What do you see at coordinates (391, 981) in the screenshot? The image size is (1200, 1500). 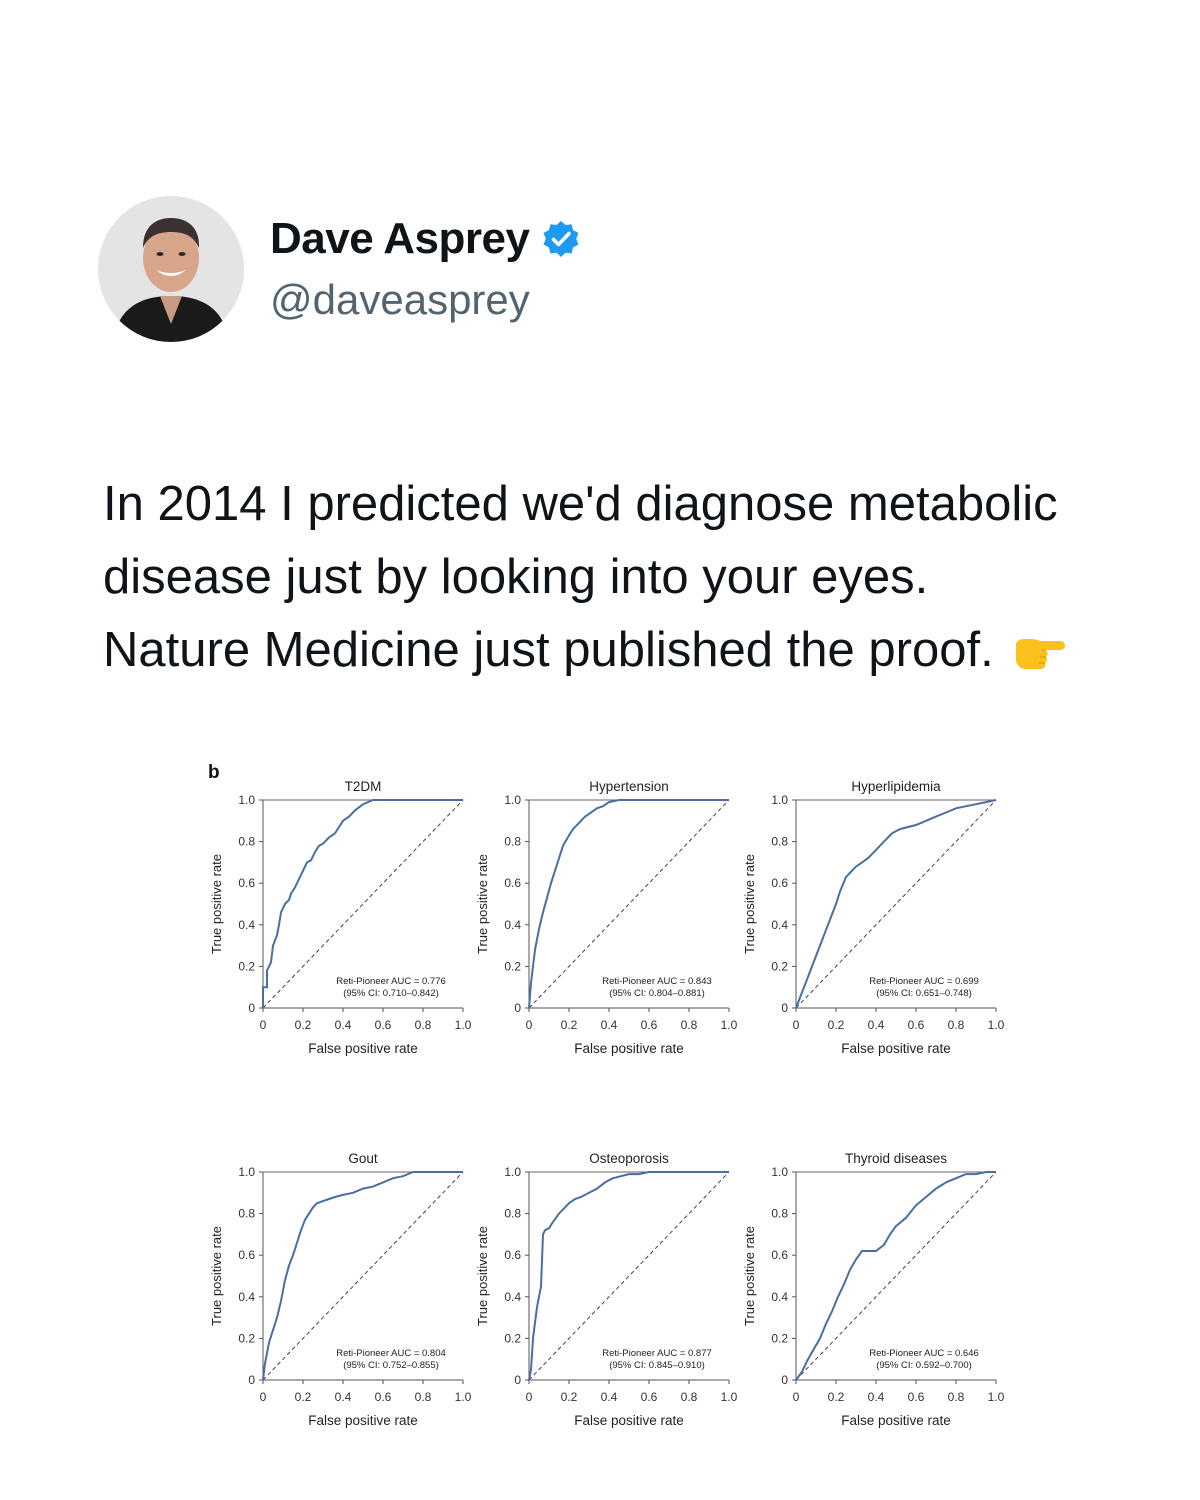 I see `auc-annotation: Reti-Pioneer AUC = 0.776` at bounding box center [391, 981].